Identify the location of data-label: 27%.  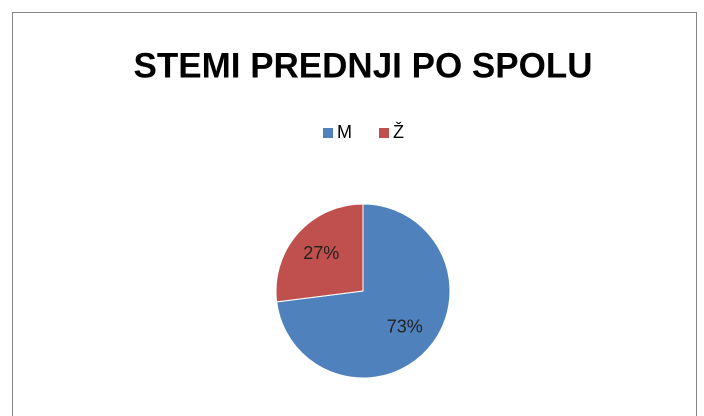
(321, 253).